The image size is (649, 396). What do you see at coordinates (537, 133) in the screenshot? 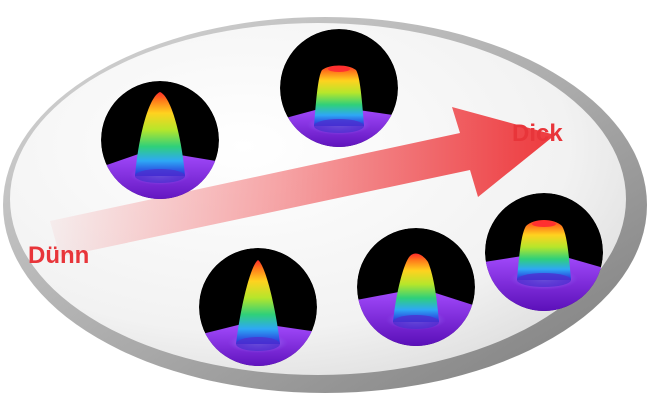
I see `label-end-thick: Dick` at bounding box center [537, 133].